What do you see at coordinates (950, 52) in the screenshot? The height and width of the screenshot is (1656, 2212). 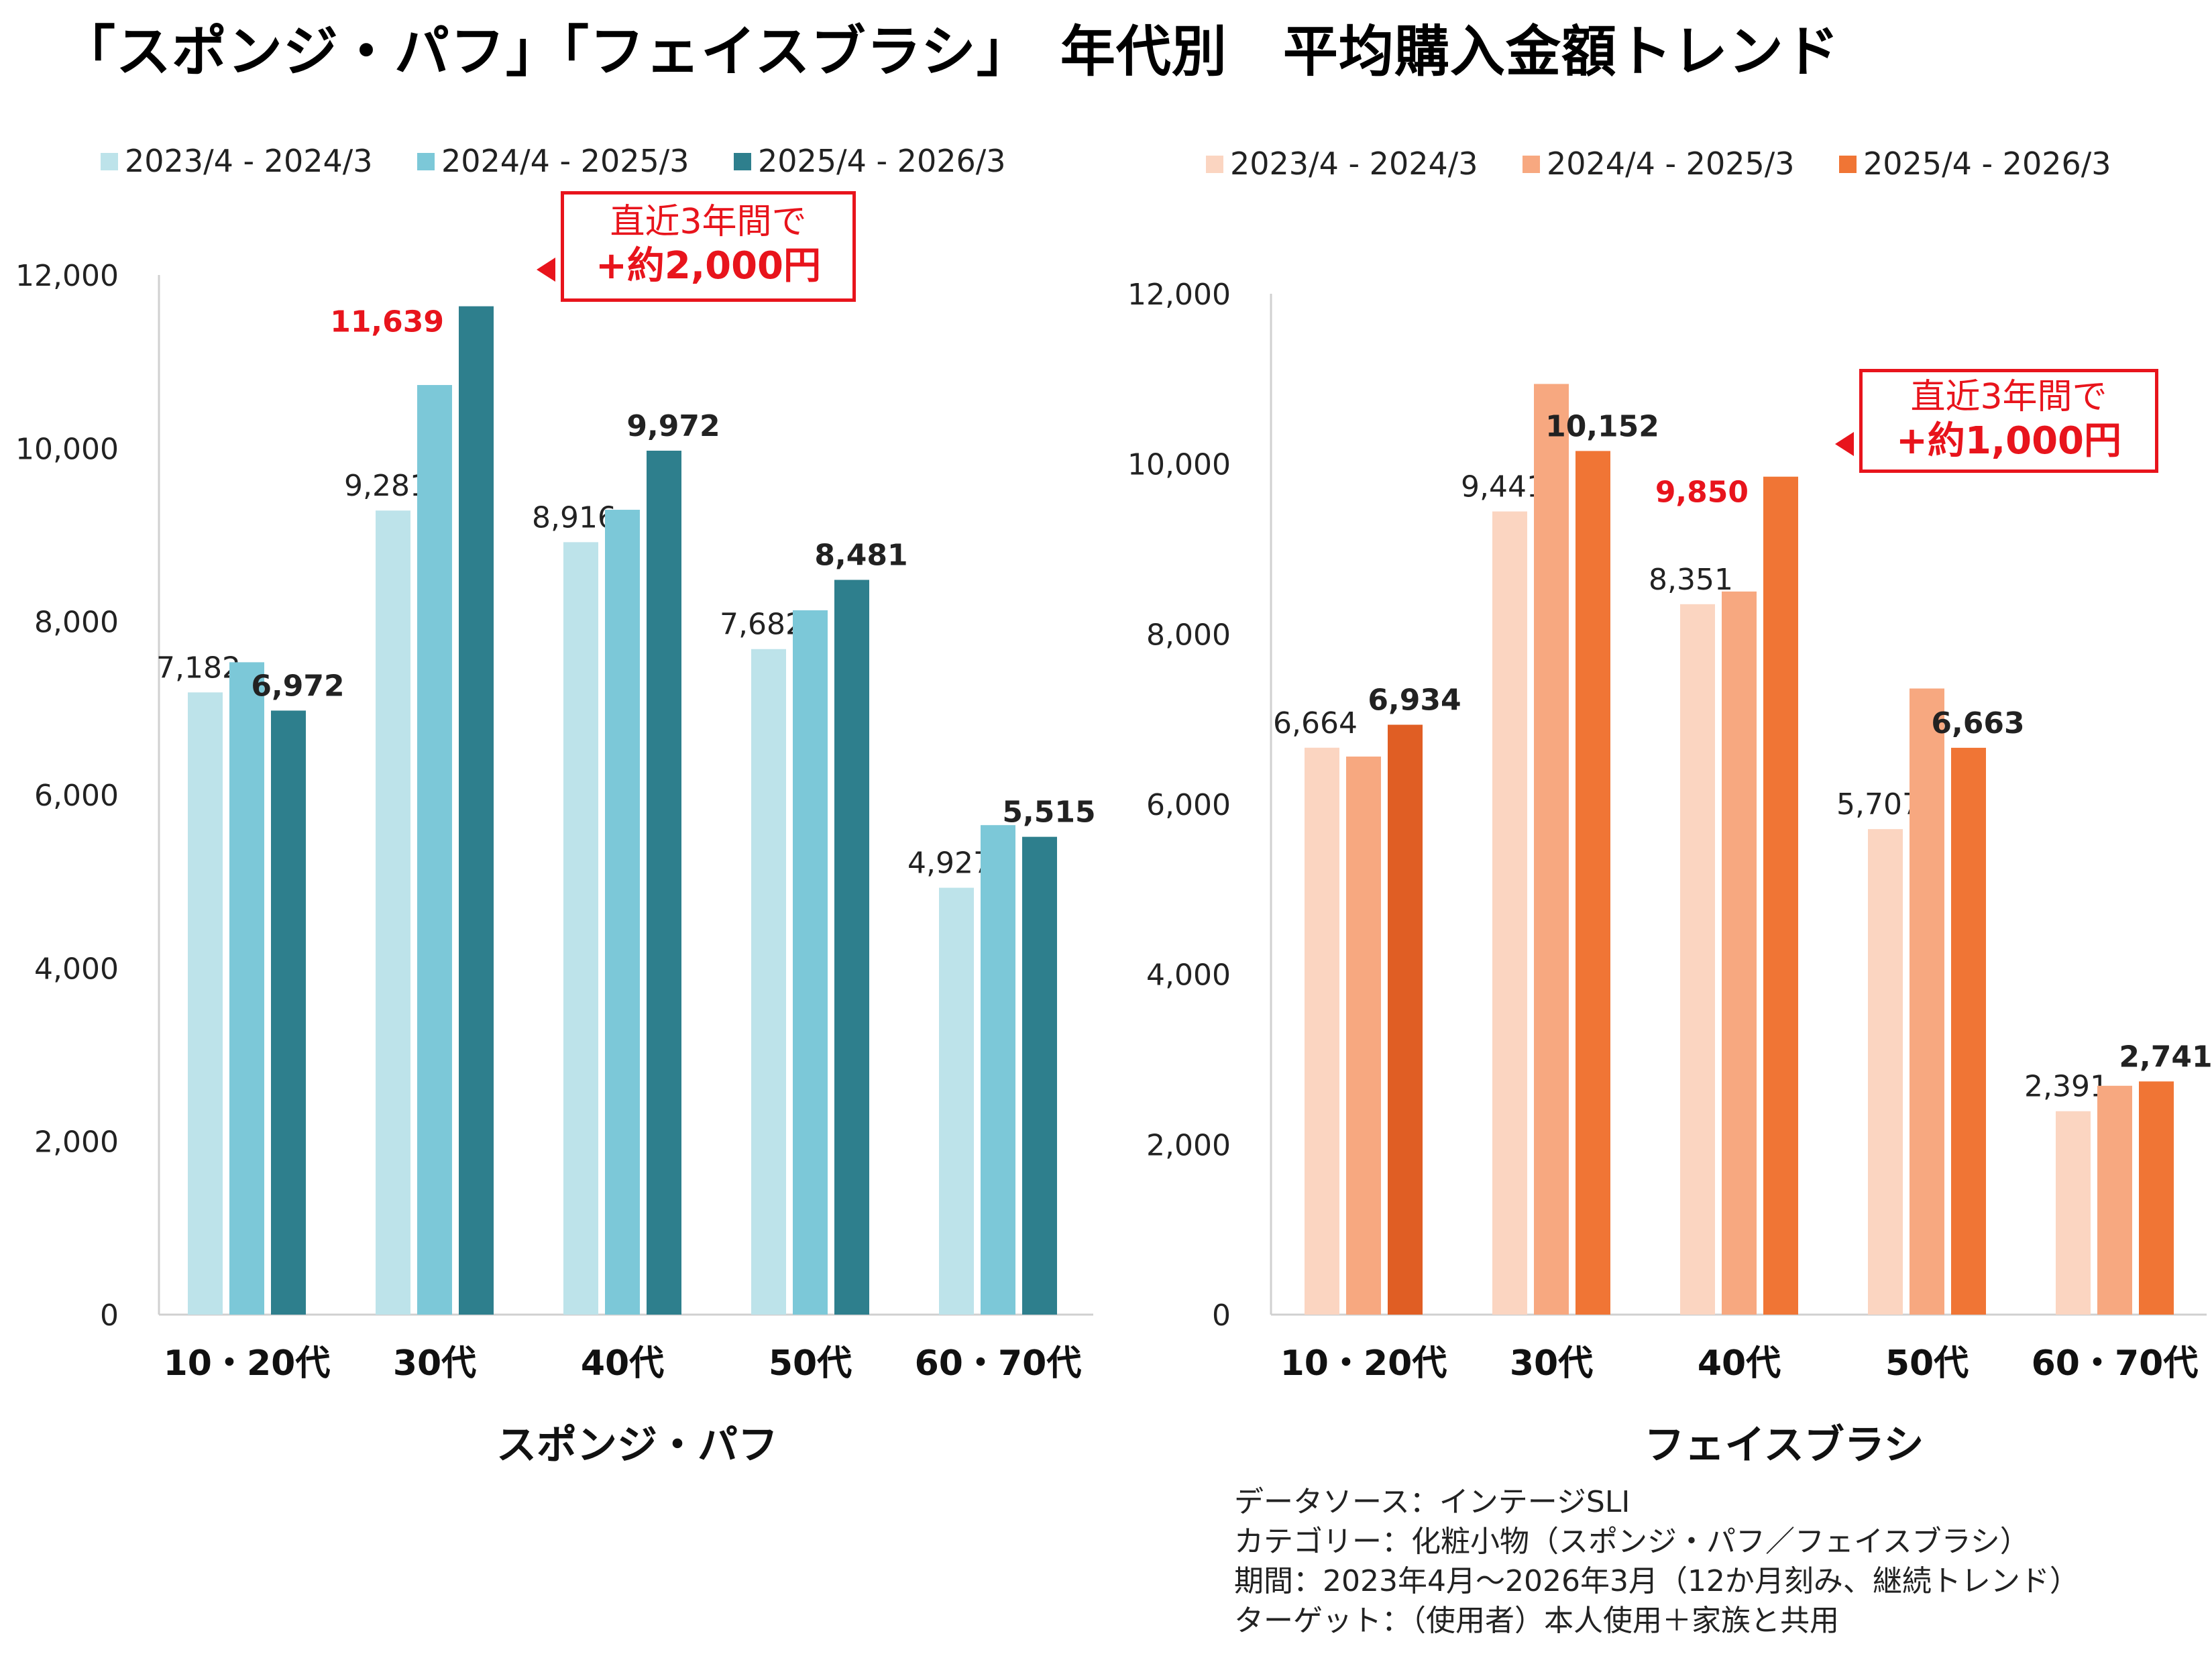 I see `page-title: 「スポンジ・パフ」「フェイスブラシ」 年代別 平均購入金額トレンド` at bounding box center [950, 52].